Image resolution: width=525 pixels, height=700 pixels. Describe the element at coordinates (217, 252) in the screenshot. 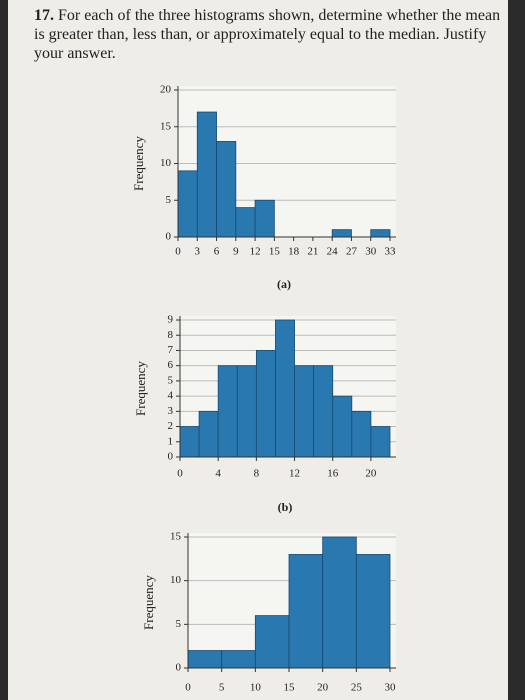

I see `x-tick-label: 6` at that location.